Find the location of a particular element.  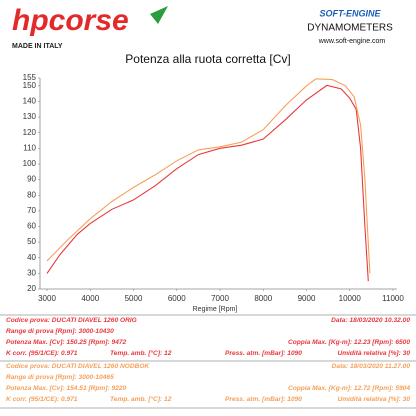

y-tick-label: 130 is located at coordinates (30, 116).